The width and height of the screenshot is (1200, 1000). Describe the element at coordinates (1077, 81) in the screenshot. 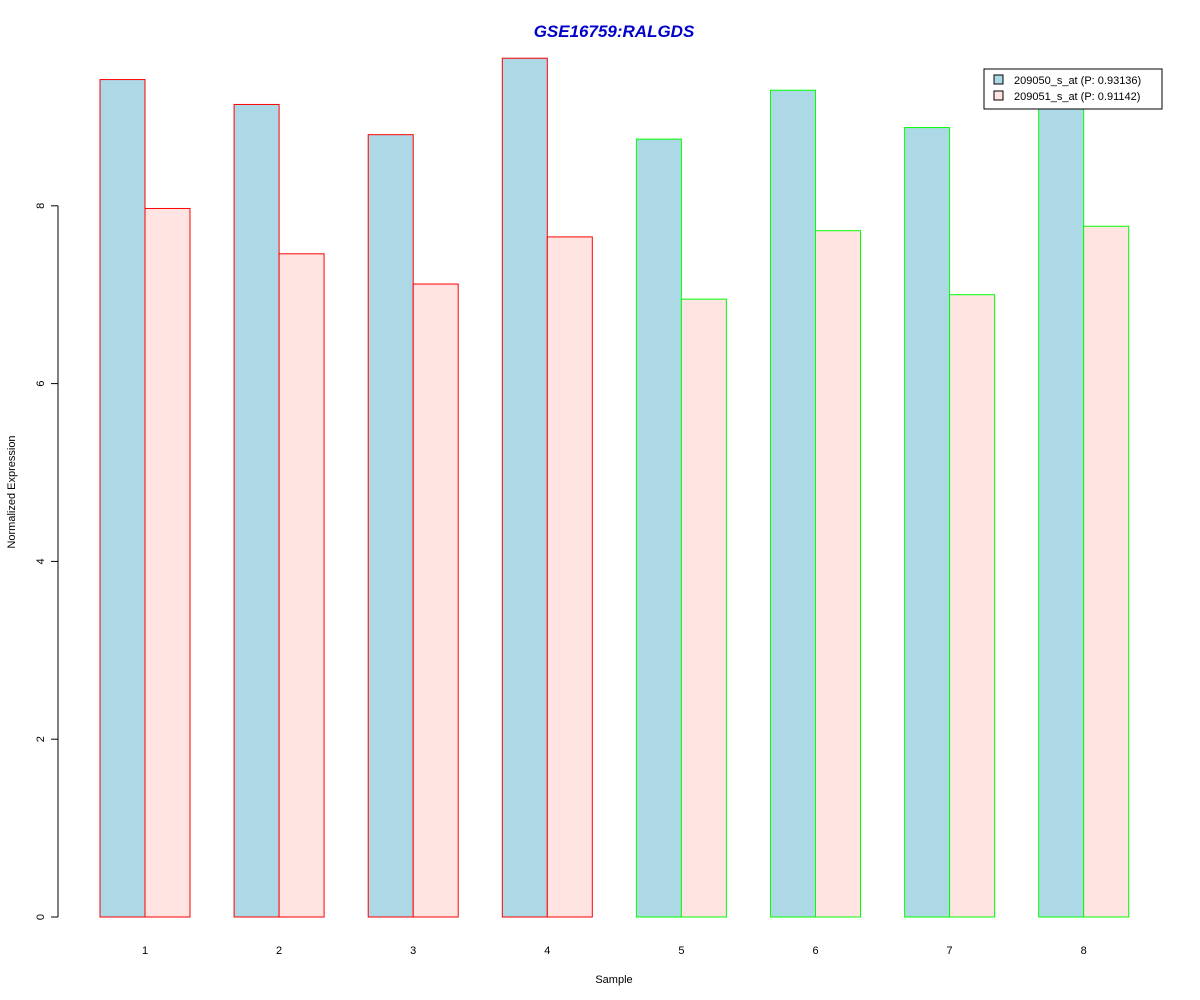

I see `legend-label: 209050_s_at (P: 0.93136)` at that location.